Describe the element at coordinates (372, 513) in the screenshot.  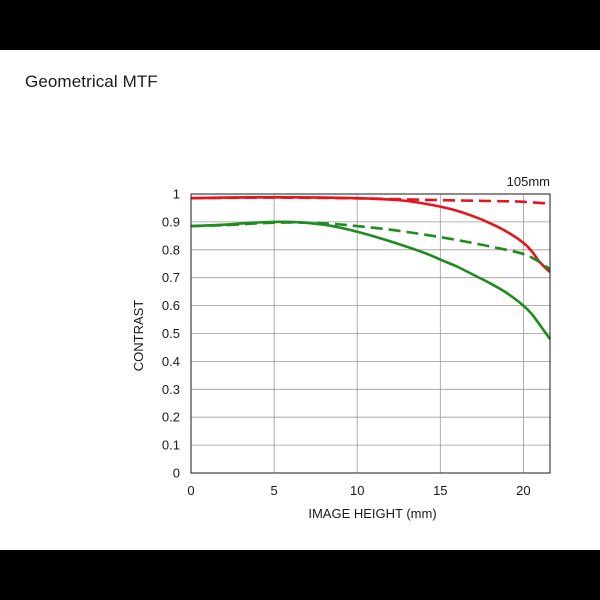
I see `x-axis-label: IMAGE HEIGHT (mm)` at that location.